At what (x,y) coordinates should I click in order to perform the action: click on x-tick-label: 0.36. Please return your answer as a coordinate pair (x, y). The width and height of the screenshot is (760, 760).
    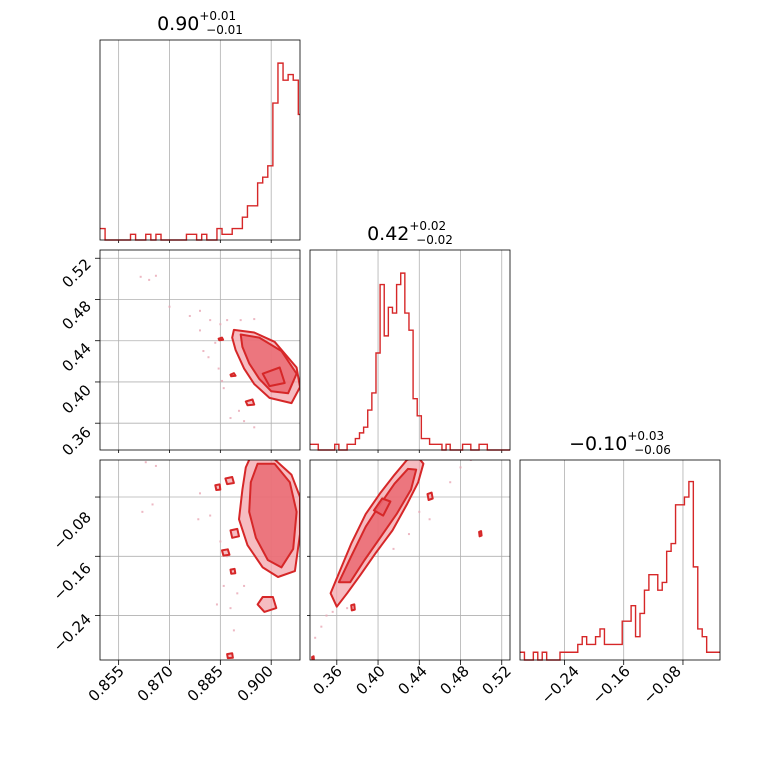
    Looking at the image, I should click on (327, 680).